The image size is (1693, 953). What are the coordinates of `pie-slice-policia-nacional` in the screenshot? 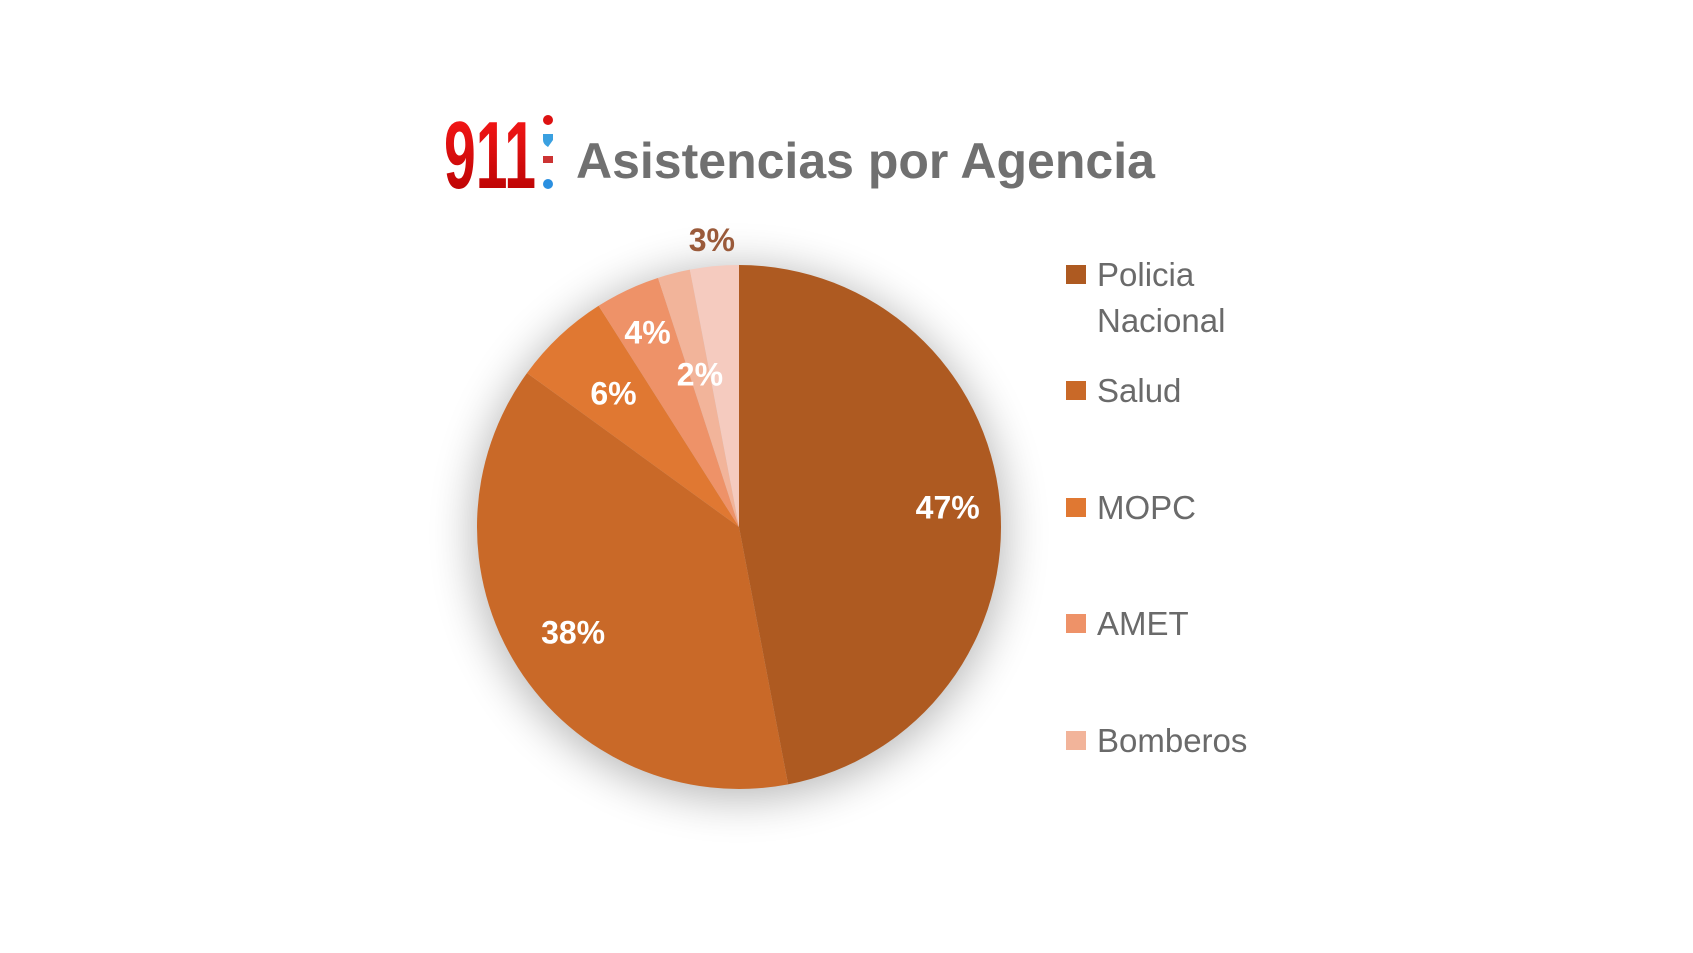 It's located at (870, 525).